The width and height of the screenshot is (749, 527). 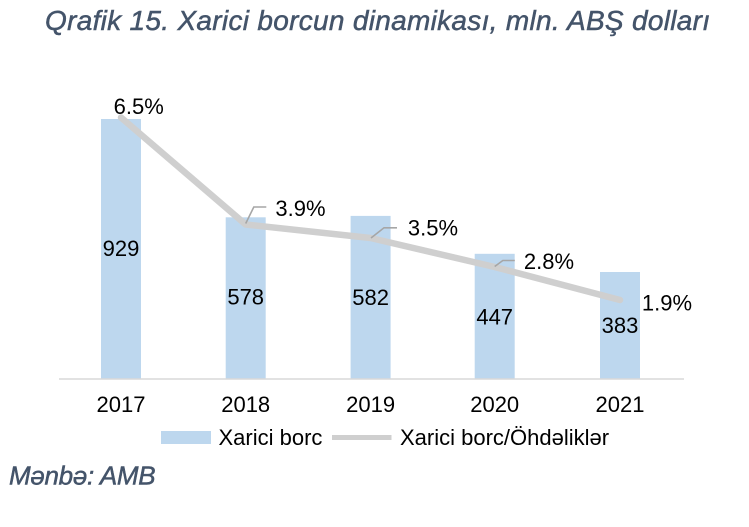 I want to click on svg-text: 3.5%, so click(x=433, y=228).